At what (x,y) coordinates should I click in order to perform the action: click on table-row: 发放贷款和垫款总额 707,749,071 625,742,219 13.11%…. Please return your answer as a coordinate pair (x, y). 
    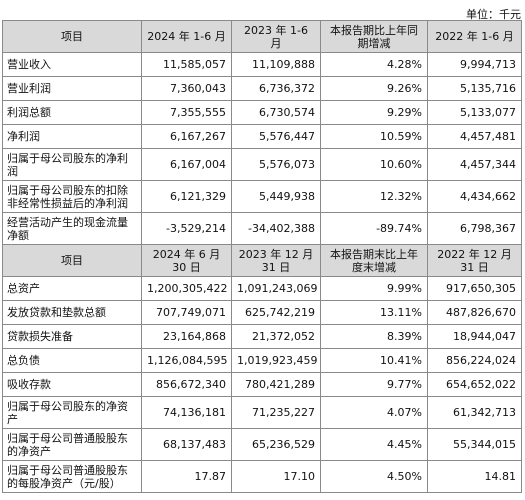
    Looking at the image, I should click on (262, 312).